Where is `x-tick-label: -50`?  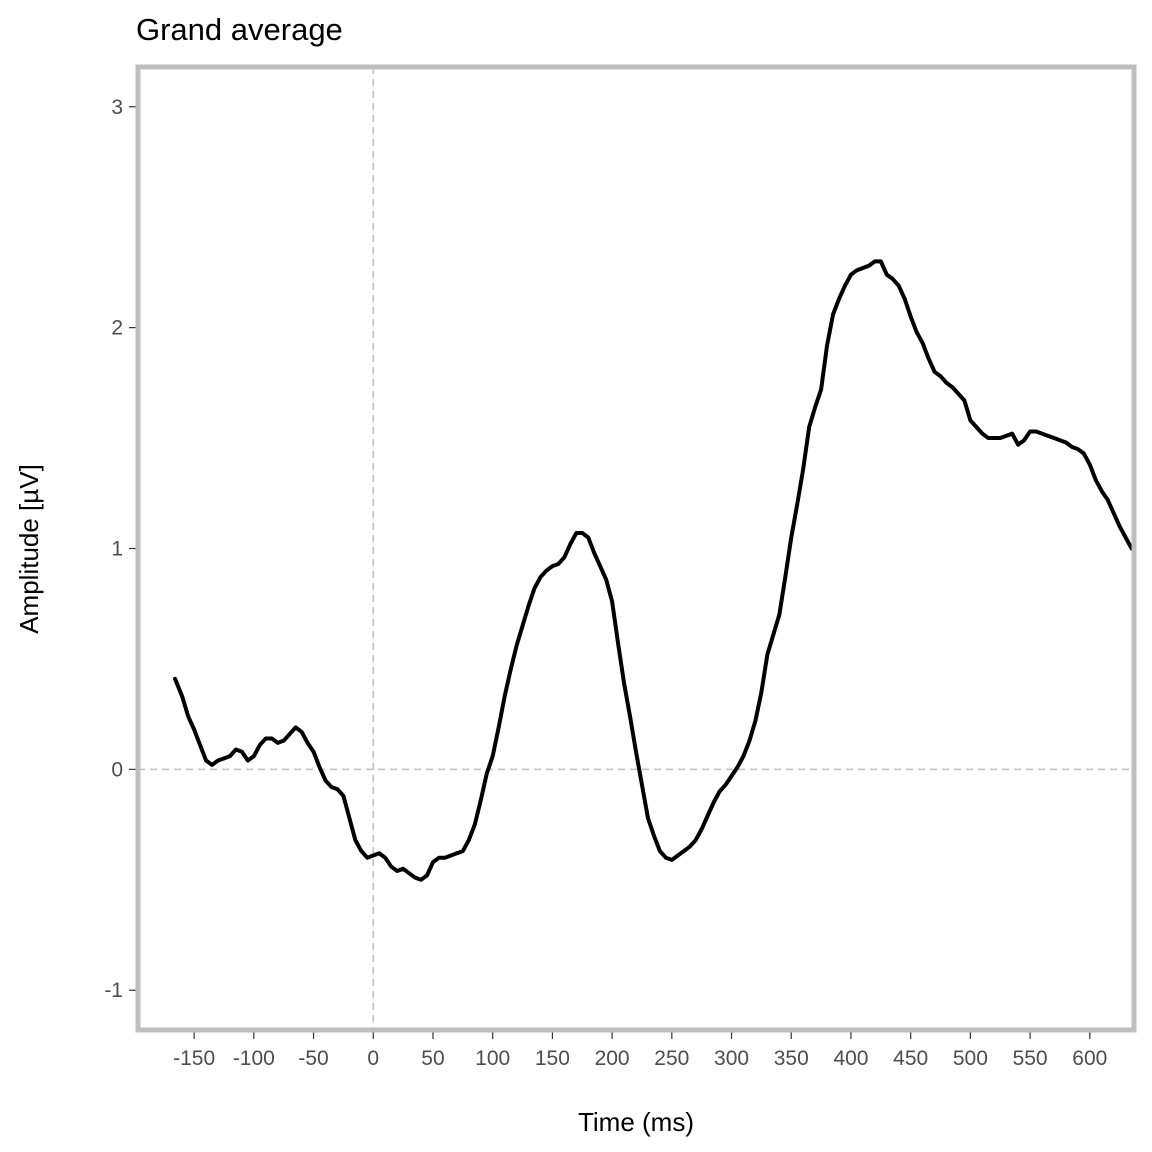
x-tick-label: -50 is located at coordinates (313, 1058).